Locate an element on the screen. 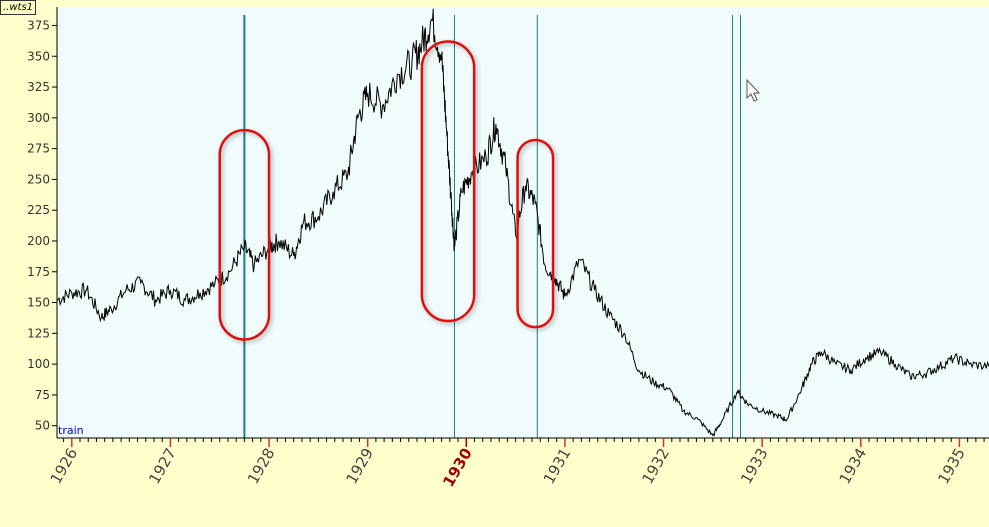 The image size is (989, 527). x-tick-label: 1935 is located at coordinates (951, 466).